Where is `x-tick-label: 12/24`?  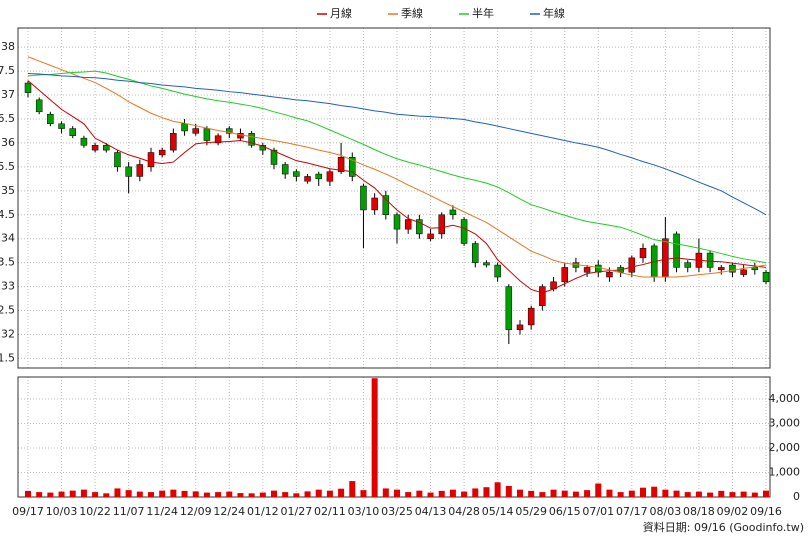
x-tick-label: 12/24 is located at coordinates (229, 511).